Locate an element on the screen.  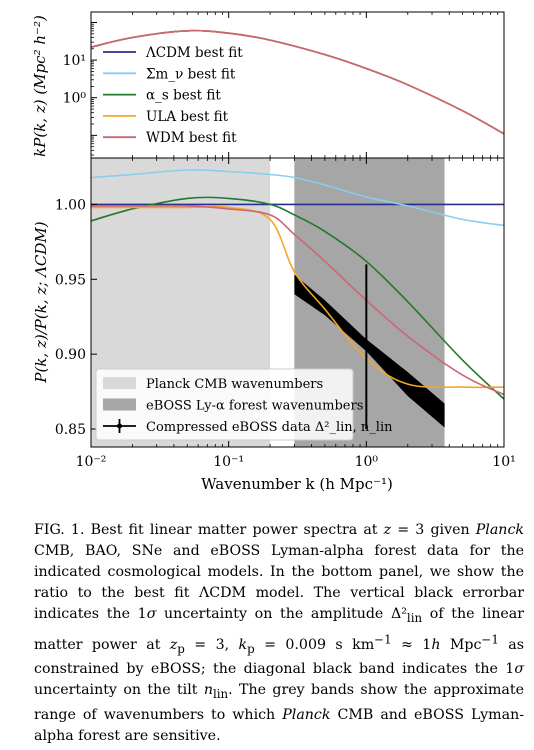
top-ytick-label: 10¹ is located at coordinates (74, 61).